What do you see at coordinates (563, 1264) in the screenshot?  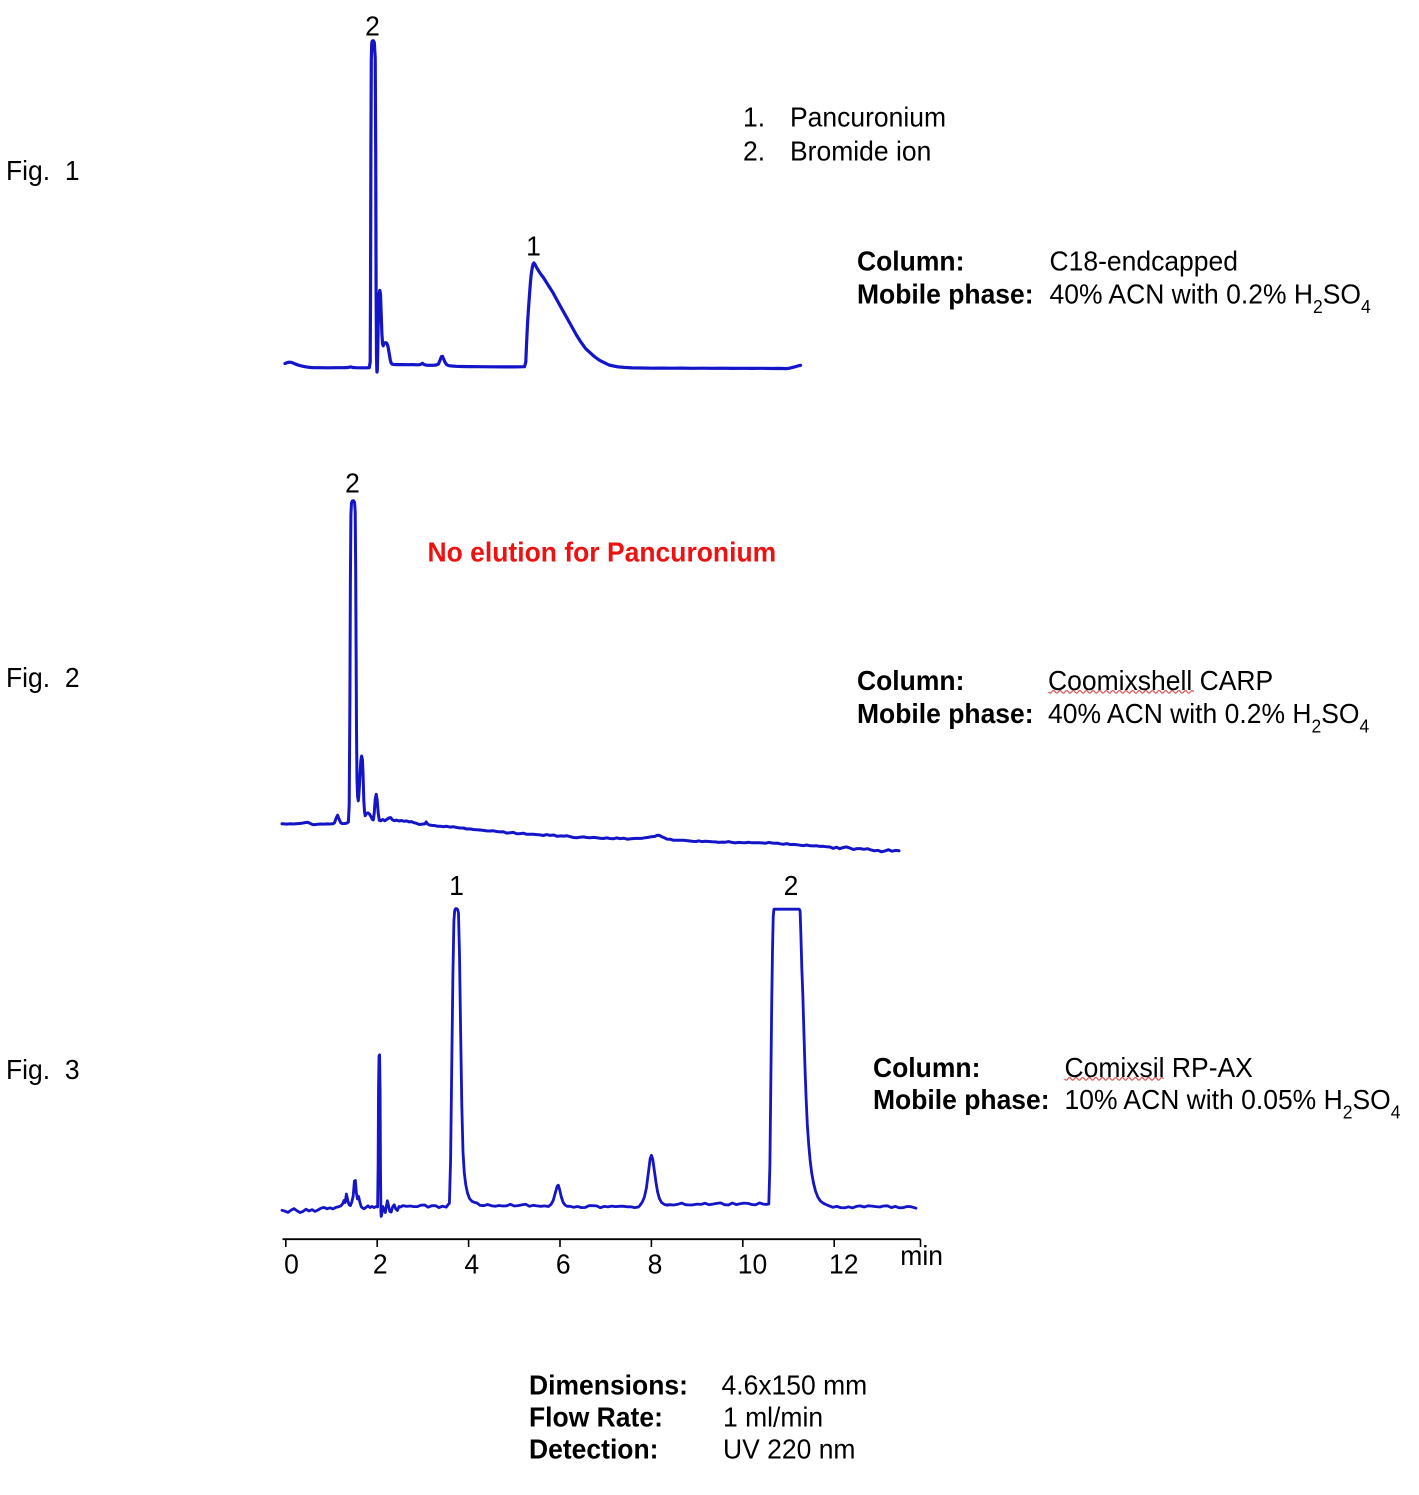 I see `svg-text: 6` at bounding box center [563, 1264].